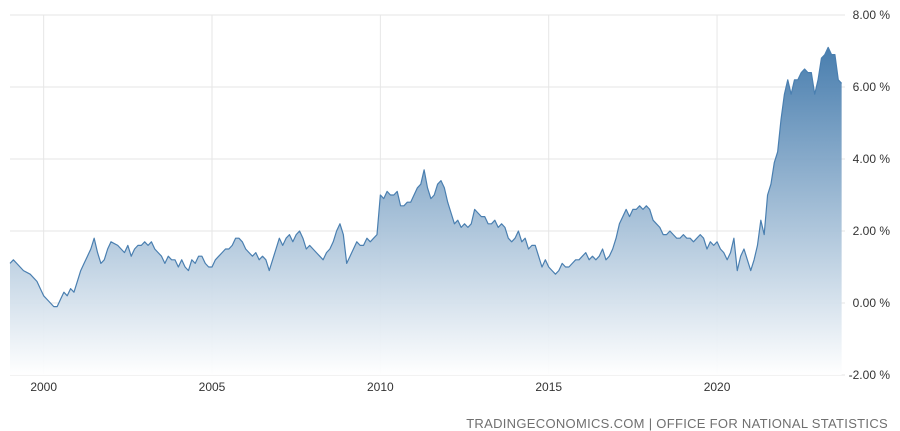 This screenshot has width=900, height=431. What do you see at coordinates (872, 87) in the screenshot?
I see `y-tick-label: 6.00 %` at bounding box center [872, 87].